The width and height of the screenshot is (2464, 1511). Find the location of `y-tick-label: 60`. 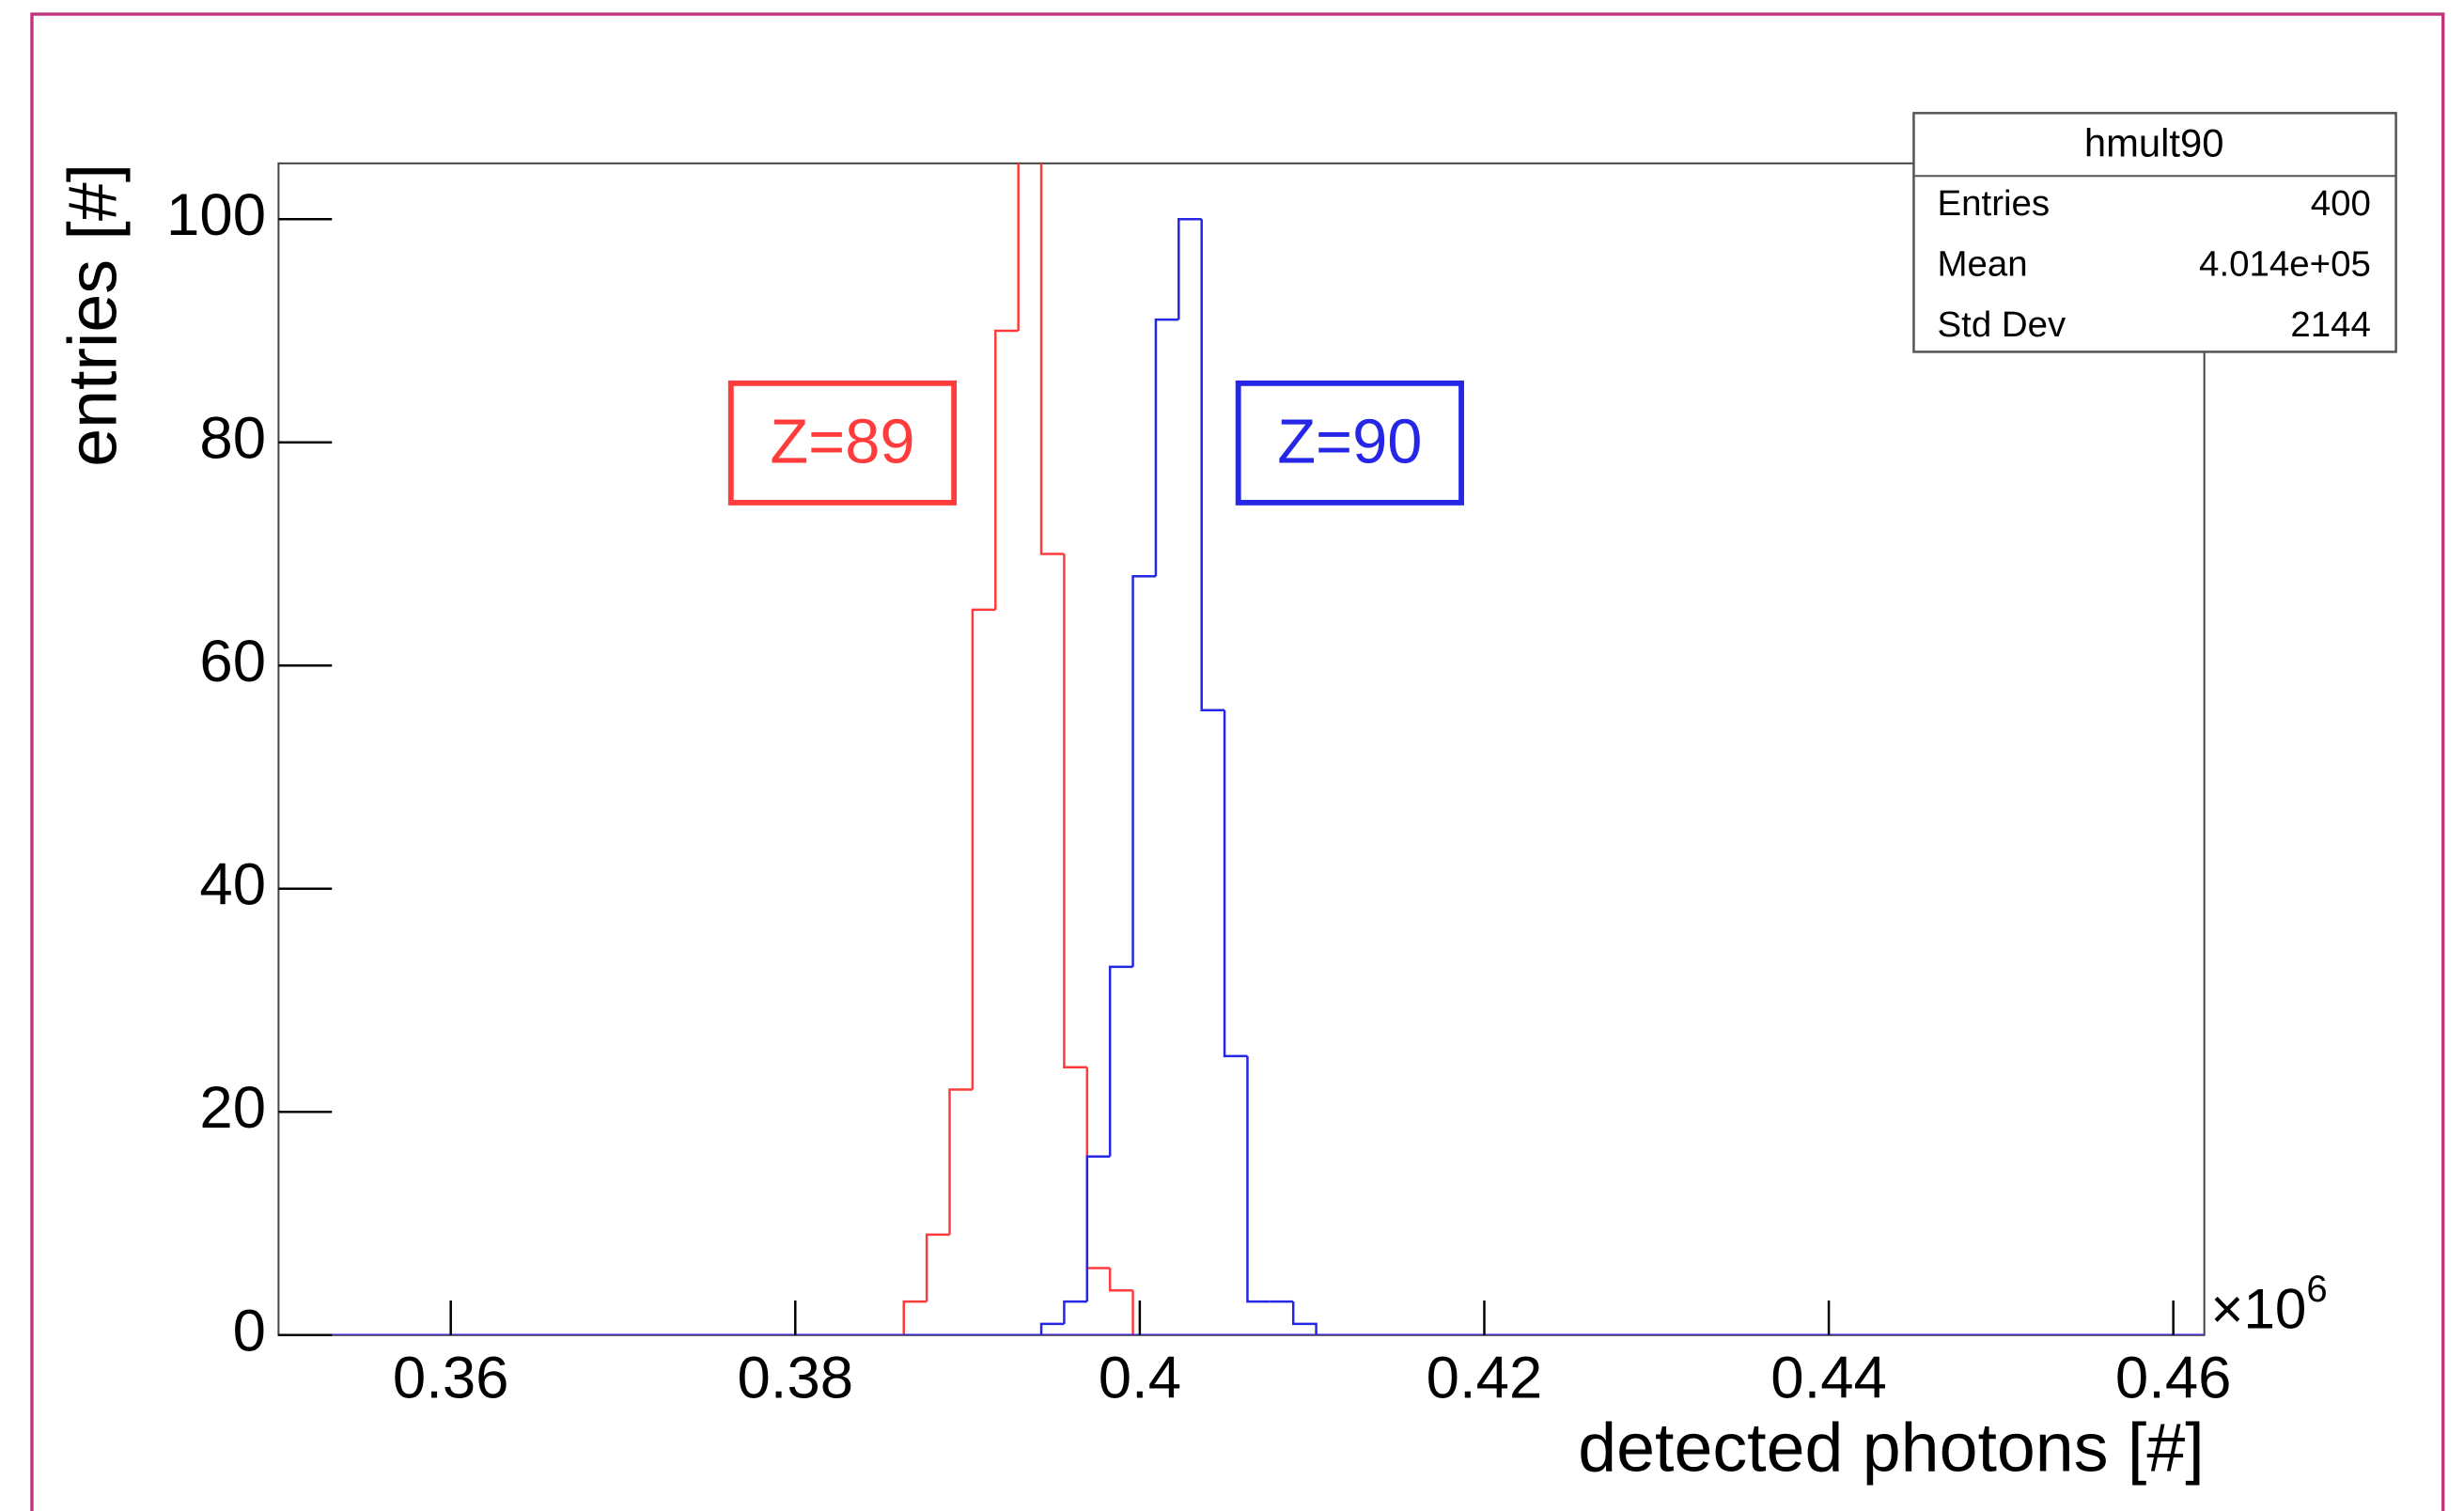

y-tick-label: 60 is located at coordinates (232, 661).